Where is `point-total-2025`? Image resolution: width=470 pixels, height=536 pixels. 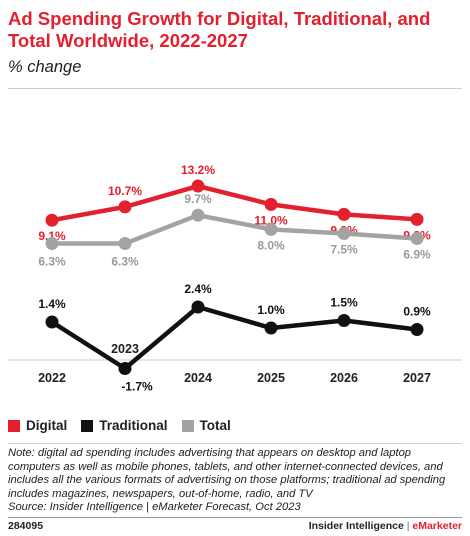
point-total-2025 is located at coordinates (271, 229).